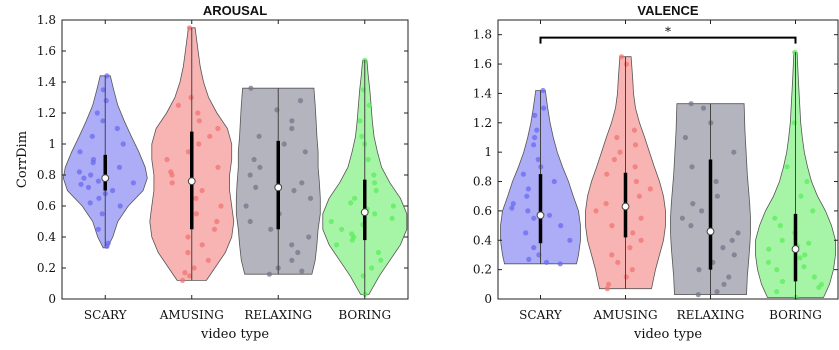 This screenshot has width=839, height=350. Describe the element at coordinates (795, 315) in the screenshot. I see `x-tick-label: BORING` at that location.